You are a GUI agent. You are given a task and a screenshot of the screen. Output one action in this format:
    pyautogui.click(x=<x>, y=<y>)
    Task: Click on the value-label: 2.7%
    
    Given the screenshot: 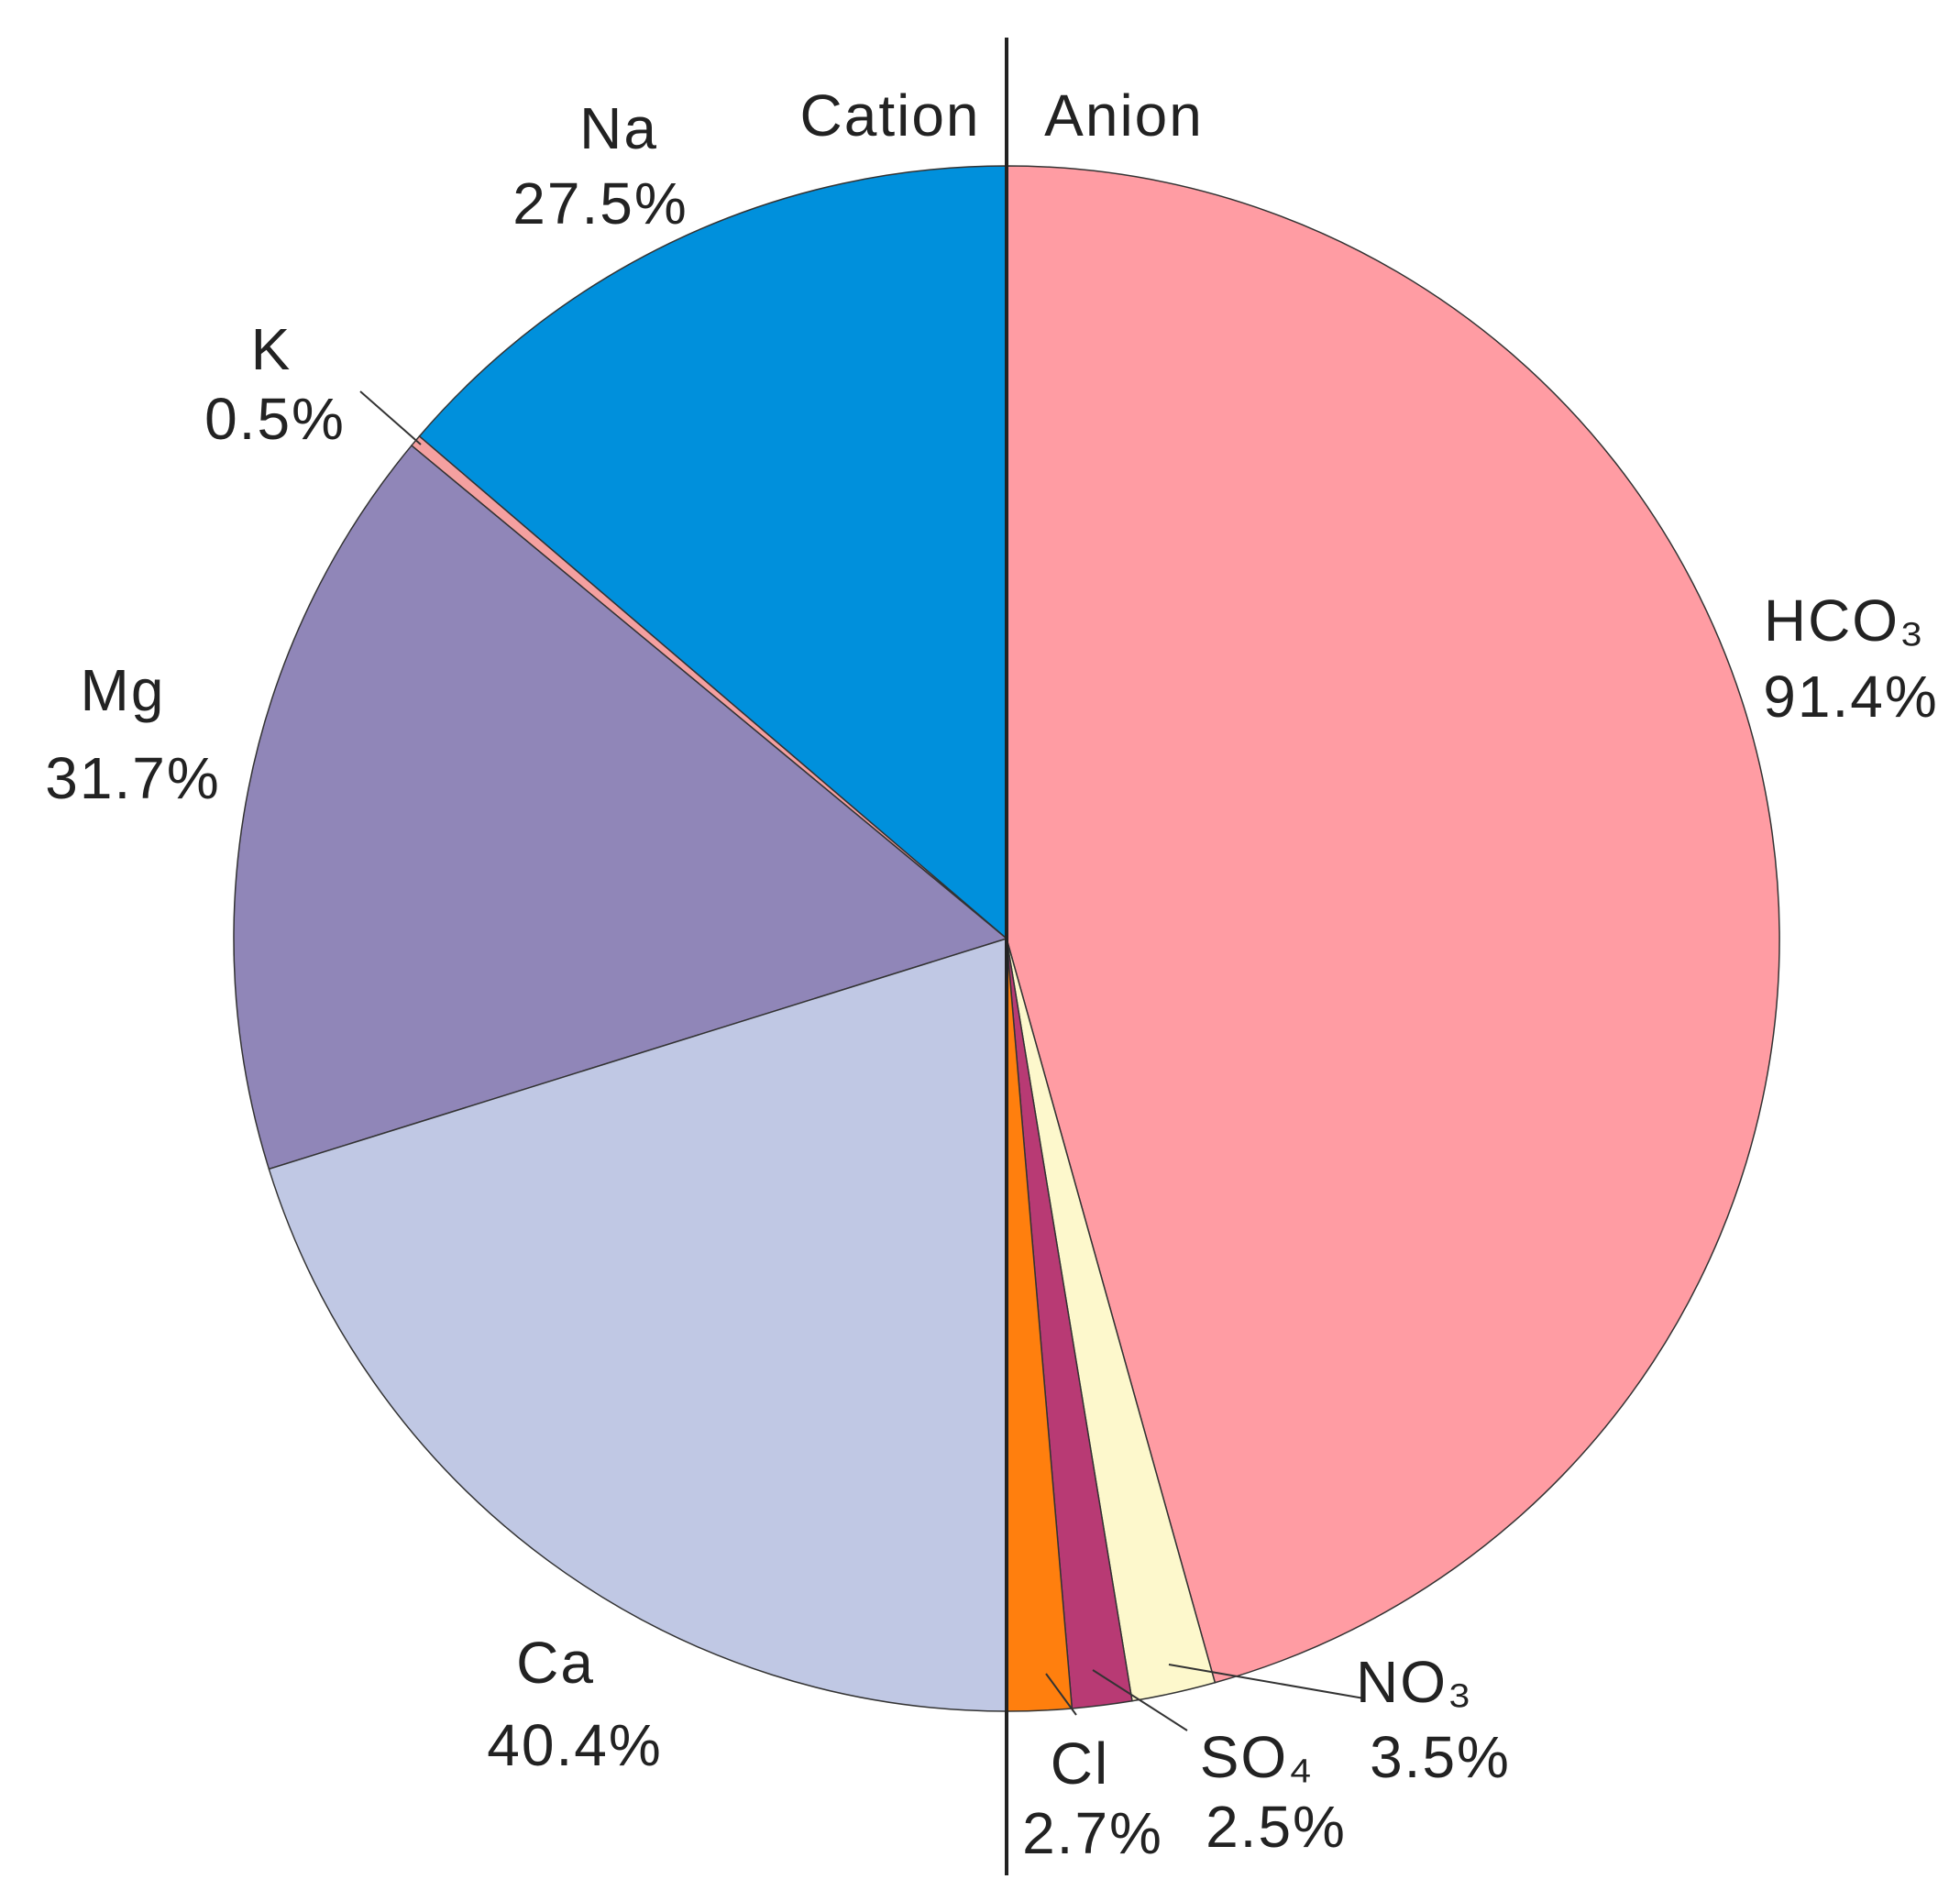 What is the action you would take?
    pyautogui.click(x=1093, y=1833)
    